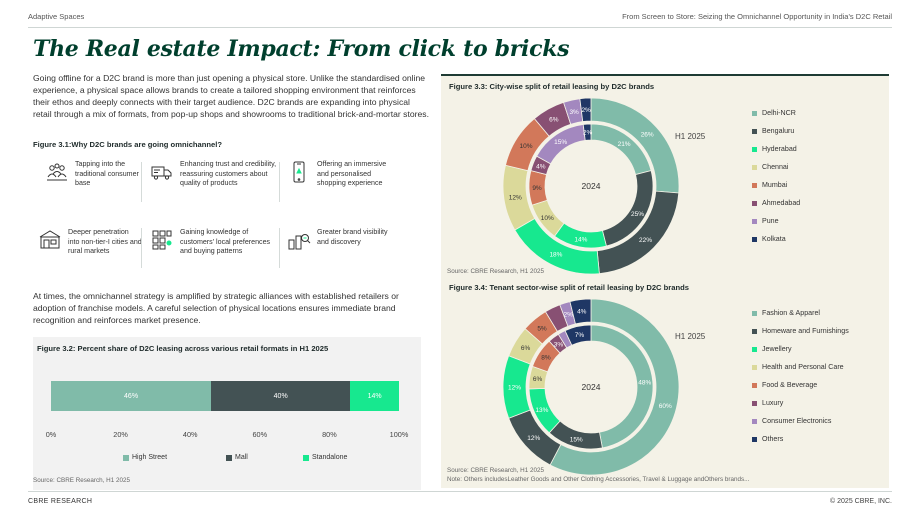  Describe the element at coordinates (299, 240) in the screenshot. I see `brand-visibility-icon` at that location.